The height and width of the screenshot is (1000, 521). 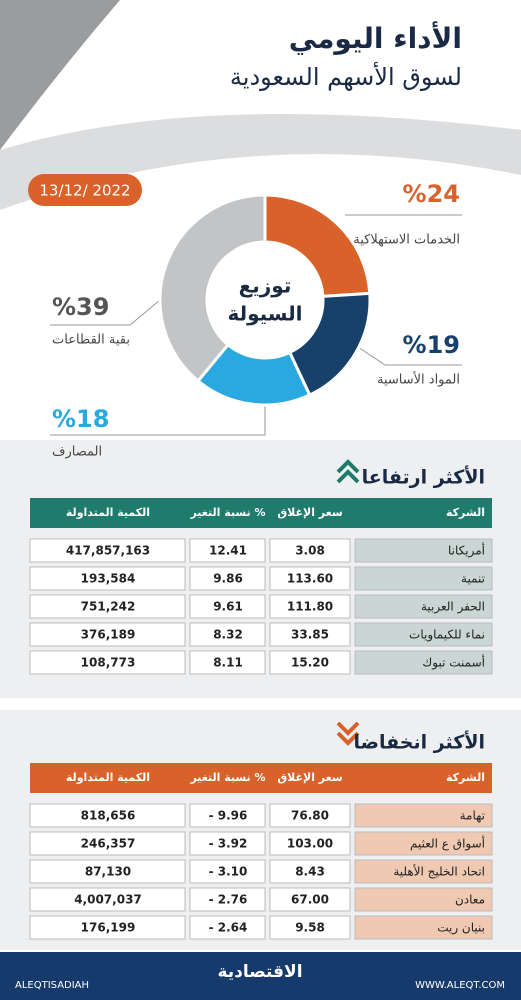 I want to click on table-text: 751,242, so click(x=108, y=607).